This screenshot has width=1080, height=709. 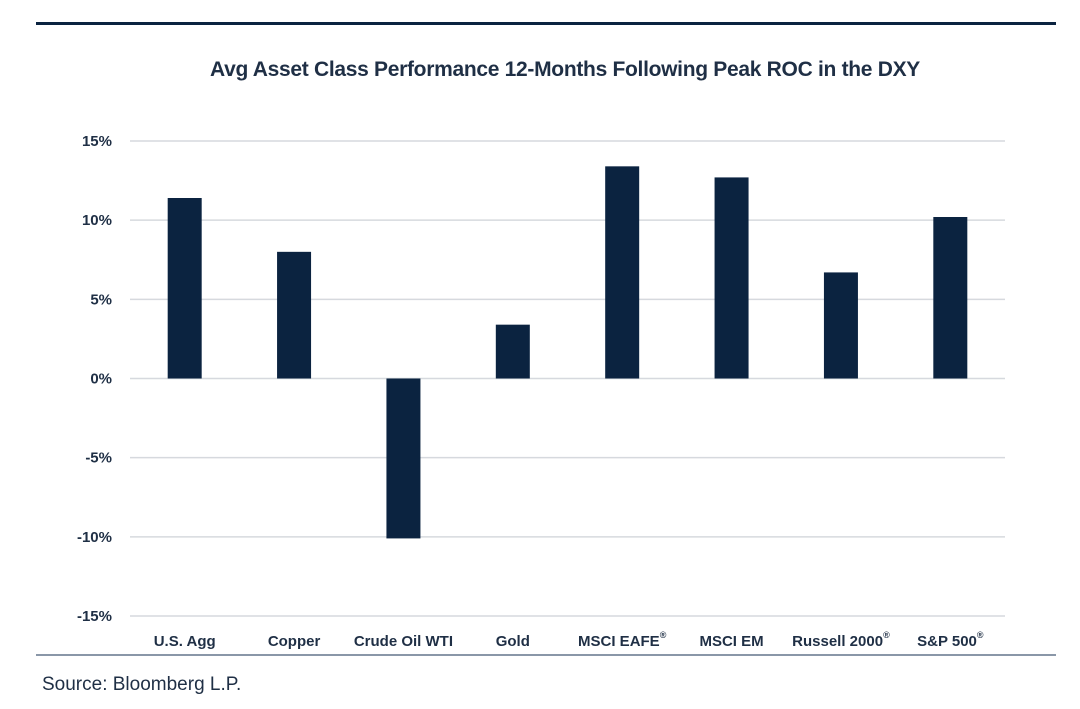 What do you see at coordinates (403, 641) in the screenshot?
I see `x-category-label: Crude Oil WTI` at bounding box center [403, 641].